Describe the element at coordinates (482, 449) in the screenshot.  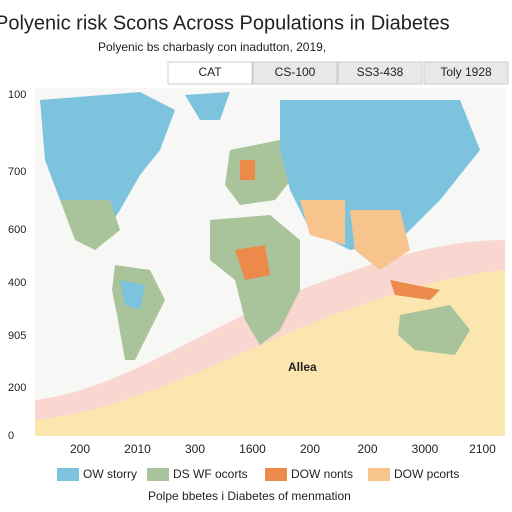
I see `x-label: 2100` at that location.